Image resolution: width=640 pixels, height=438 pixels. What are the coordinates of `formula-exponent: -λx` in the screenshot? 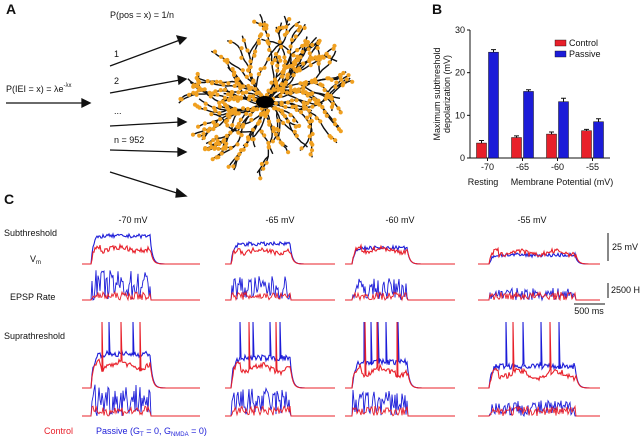 It's located at (68, 86).